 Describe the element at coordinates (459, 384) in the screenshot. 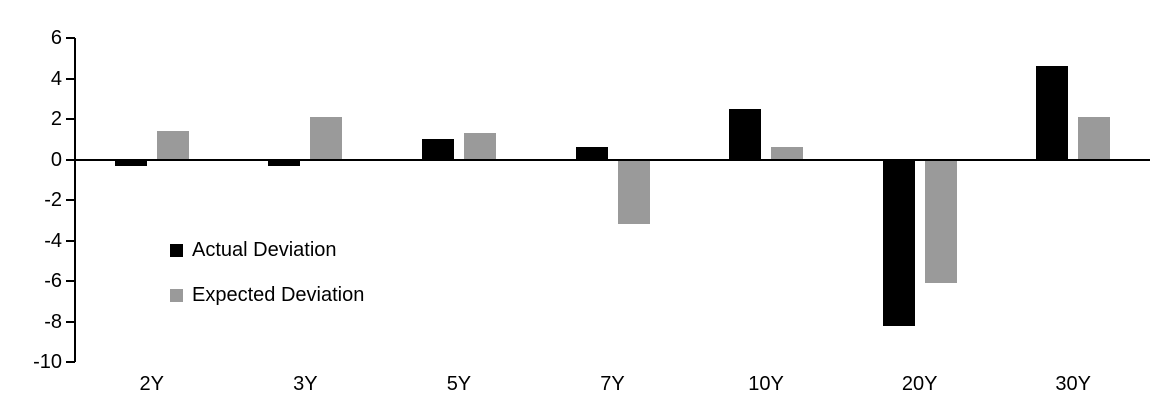

I see `x-axis-label-5Y: 5Y` at that location.